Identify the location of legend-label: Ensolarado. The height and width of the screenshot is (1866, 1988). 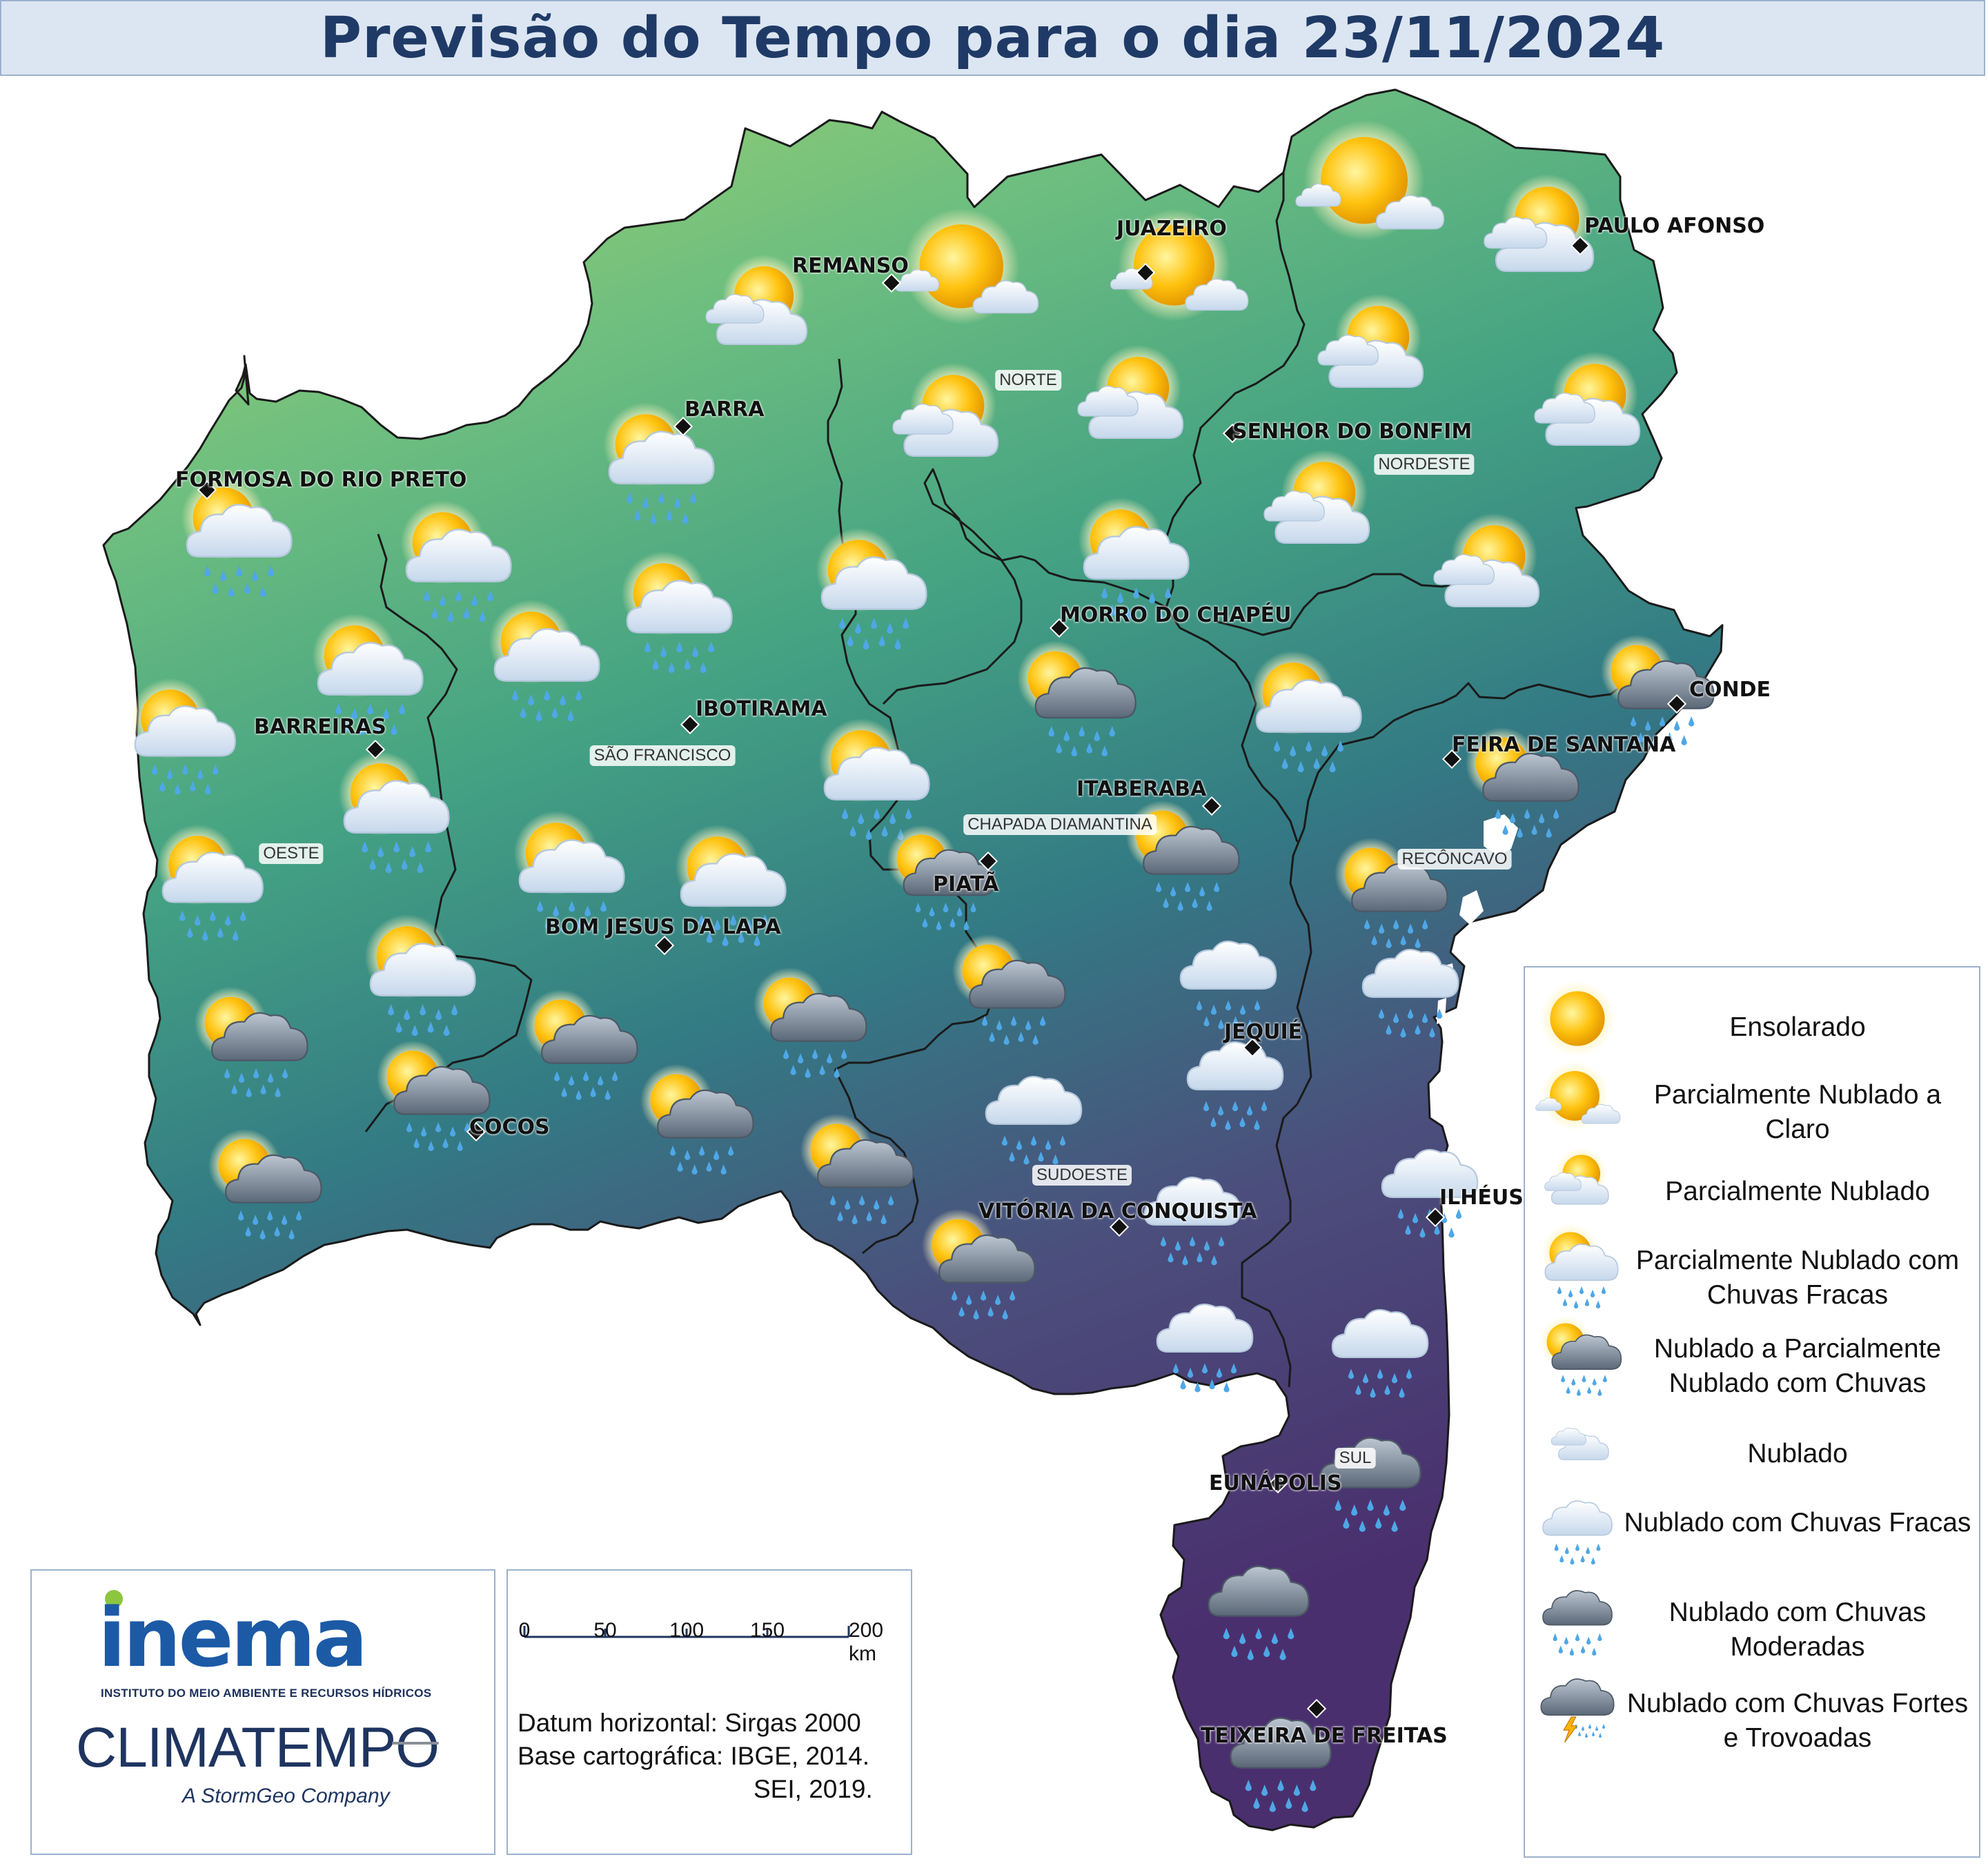
(1798, 1027).